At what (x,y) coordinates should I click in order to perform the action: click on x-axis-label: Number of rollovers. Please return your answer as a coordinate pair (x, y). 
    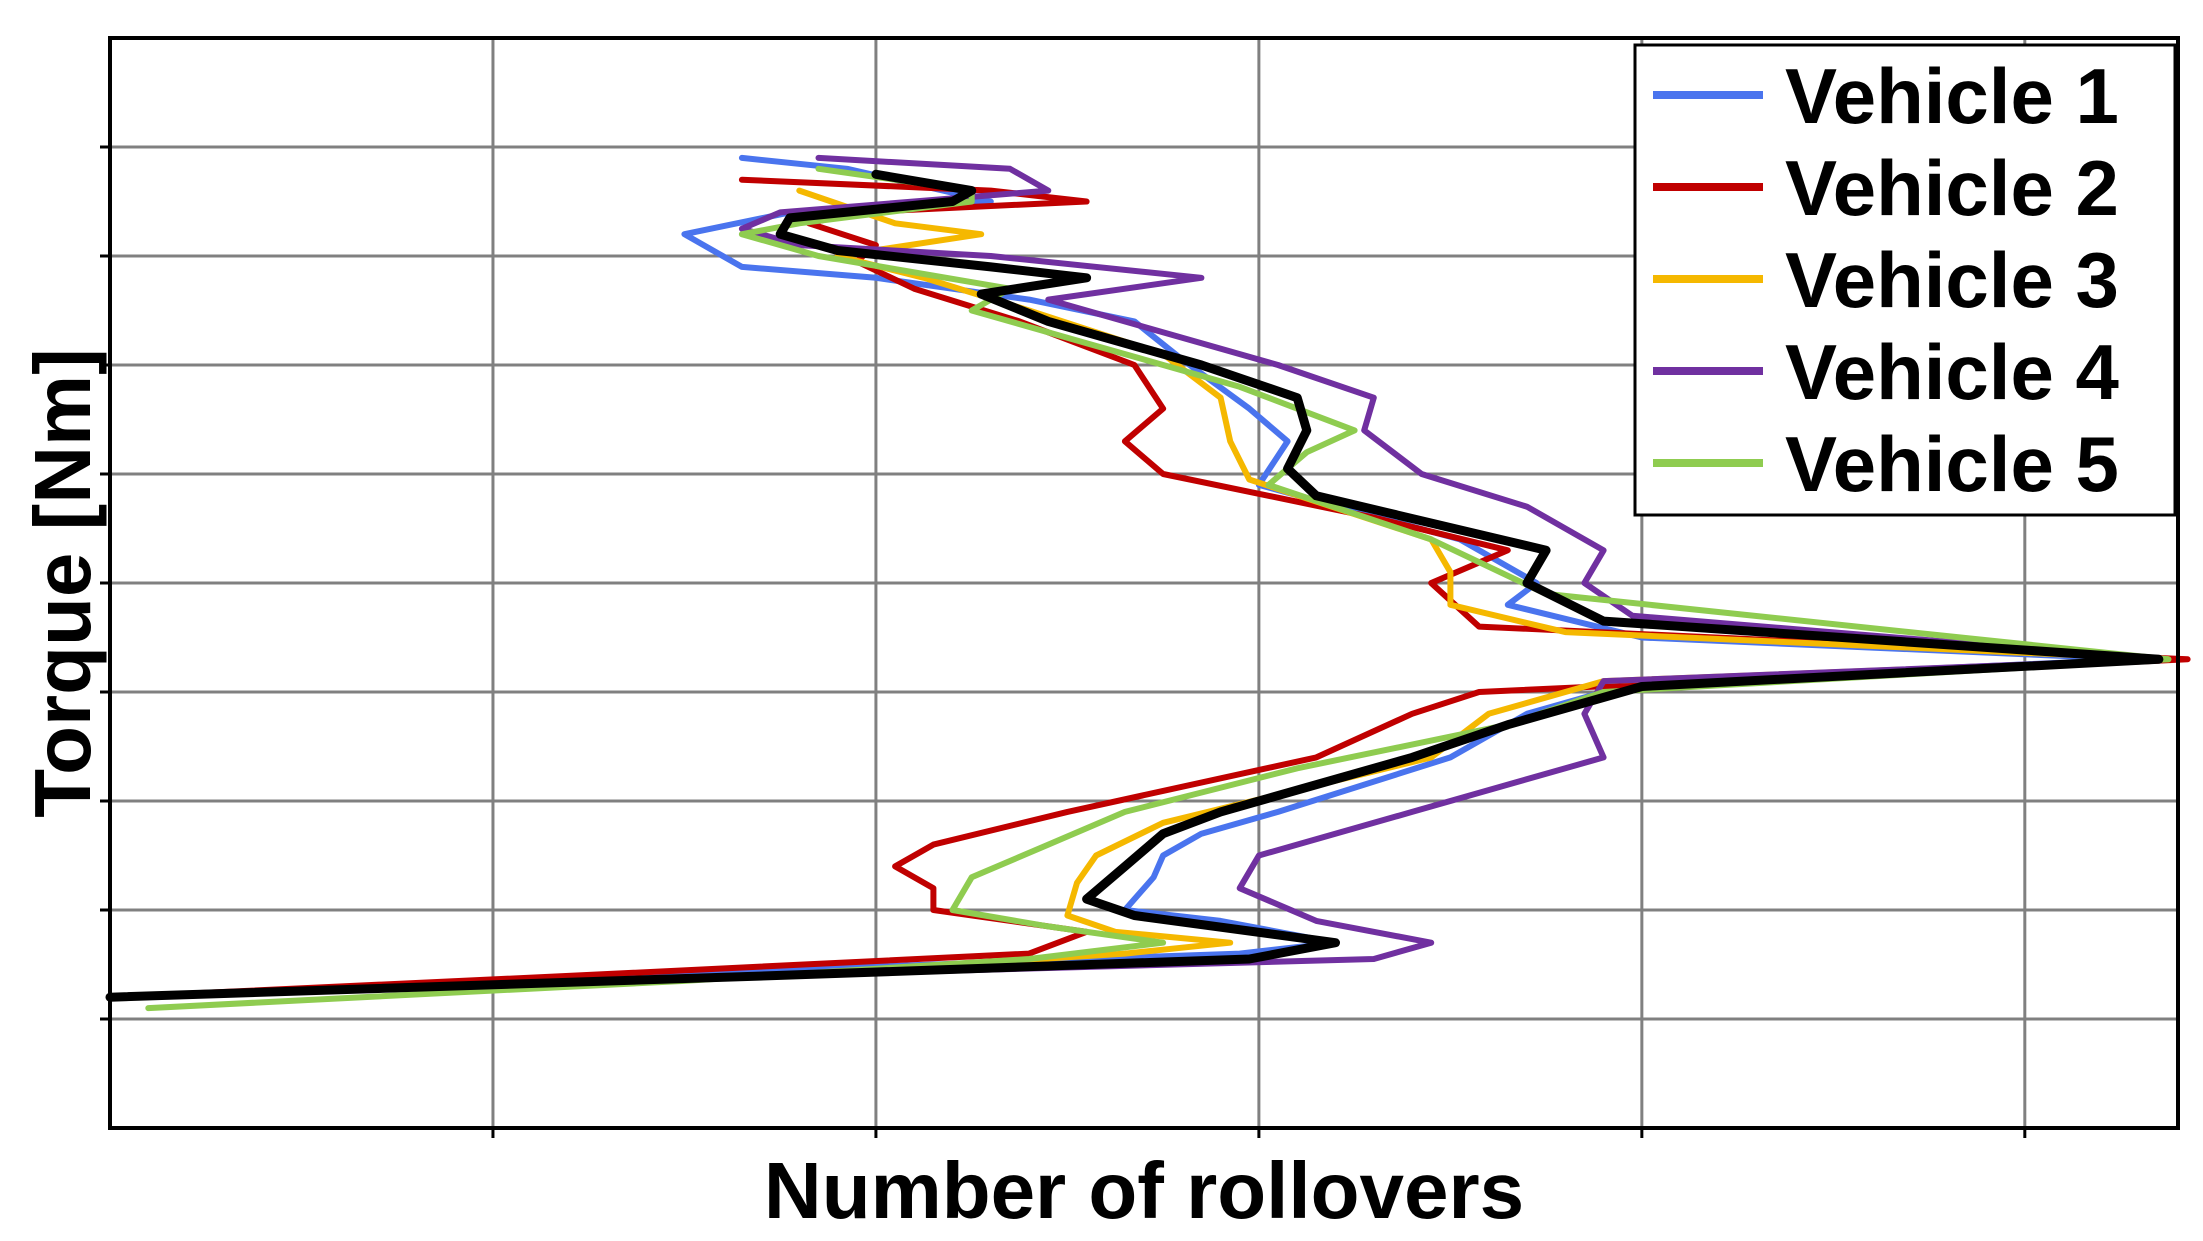
    Looking at the image, I should click on (1144, 1190).